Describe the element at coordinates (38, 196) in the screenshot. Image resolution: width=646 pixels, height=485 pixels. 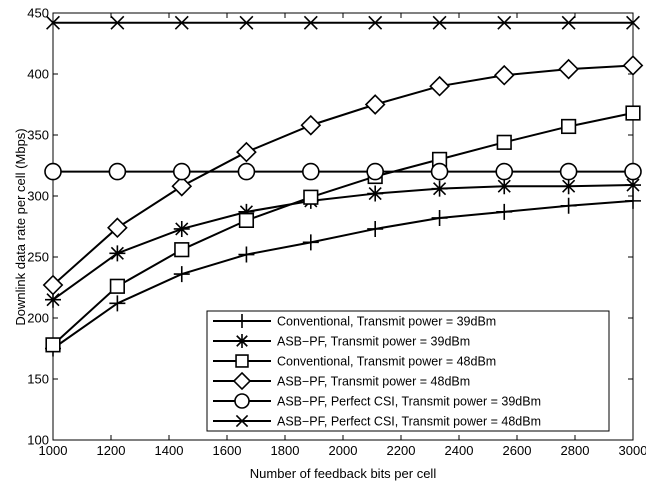
I see `y-tick-label: 300` at that location.